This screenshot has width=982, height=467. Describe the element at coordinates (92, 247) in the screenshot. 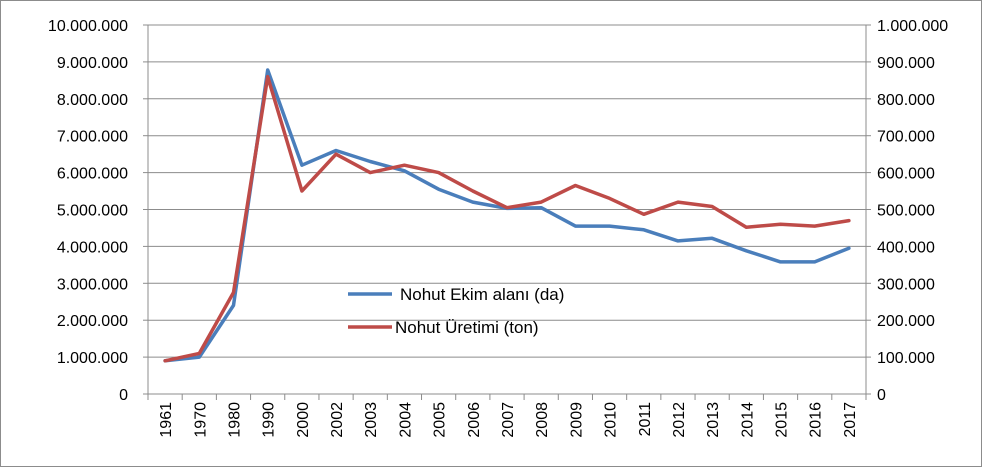

I see `left-tick-label: 4.000.000` at that location.